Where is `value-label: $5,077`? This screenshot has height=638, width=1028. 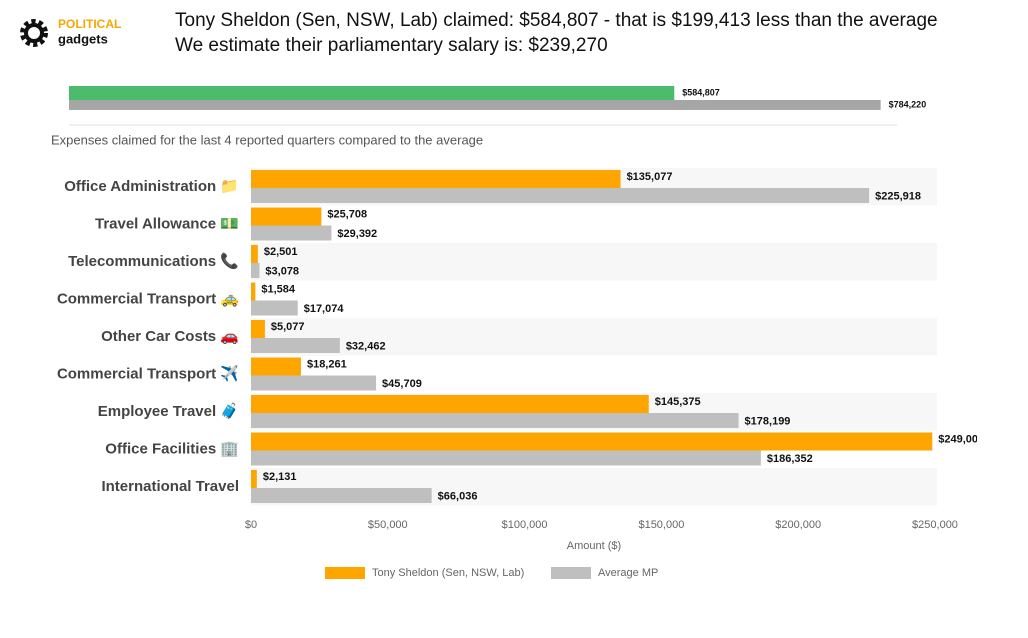 value-label: $5,077 is located at coordinates (288, 327).